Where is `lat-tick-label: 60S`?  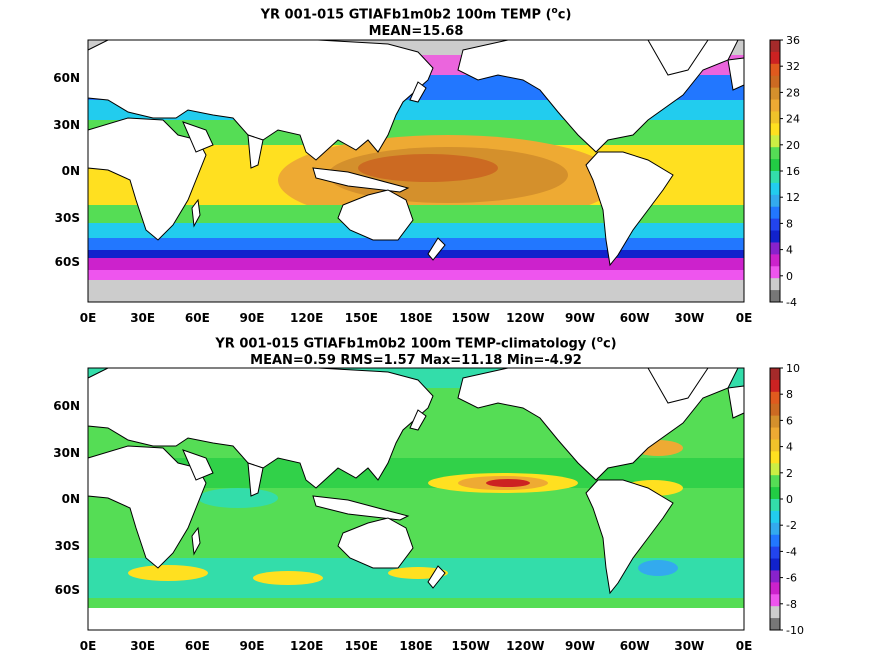
lat-tick-label: 60S is located at coordinates (67, 262).